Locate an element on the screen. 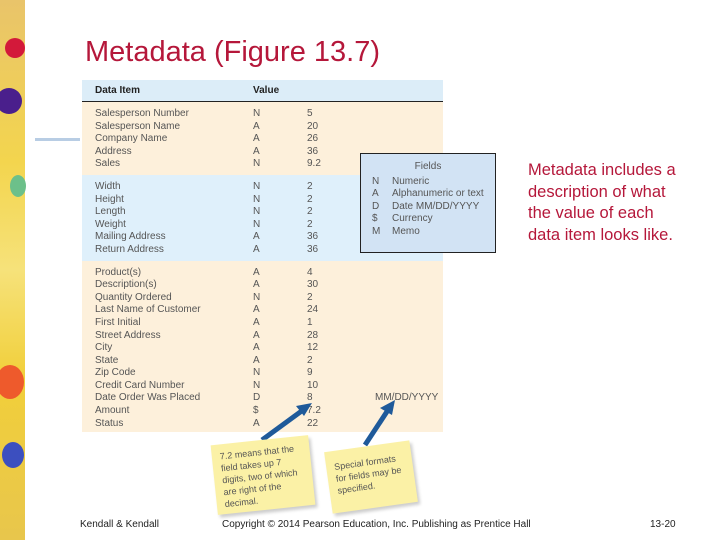  table-row: Status A 22 is located at coordinates (262, 424).